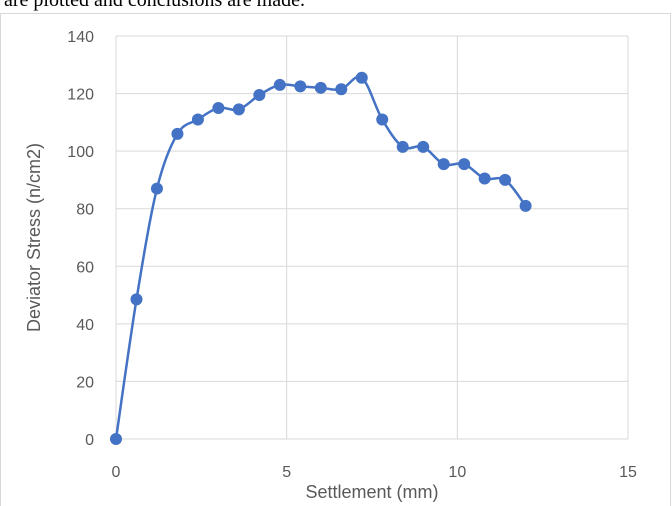  Describe the element at coordinates (80, 95) in the screenshot. I see `y-tick-label: 120` at that location.